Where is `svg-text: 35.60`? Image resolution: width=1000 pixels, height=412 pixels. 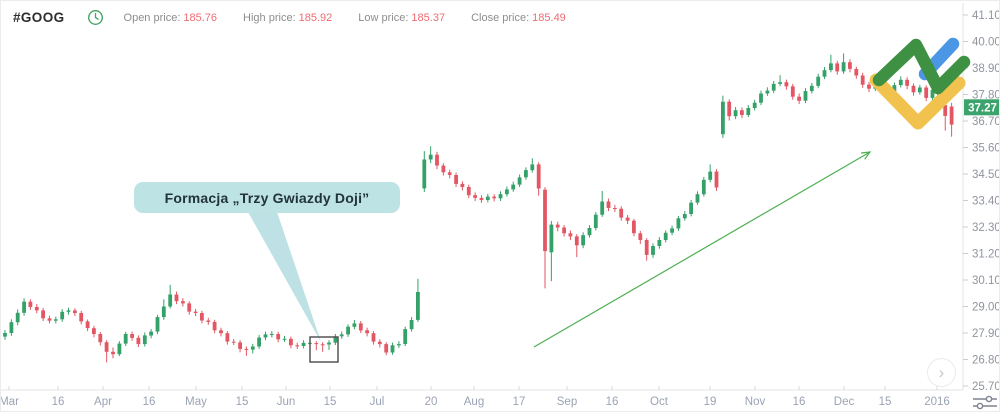 svg-text: 35.60 is located at coordinates (986, 149).